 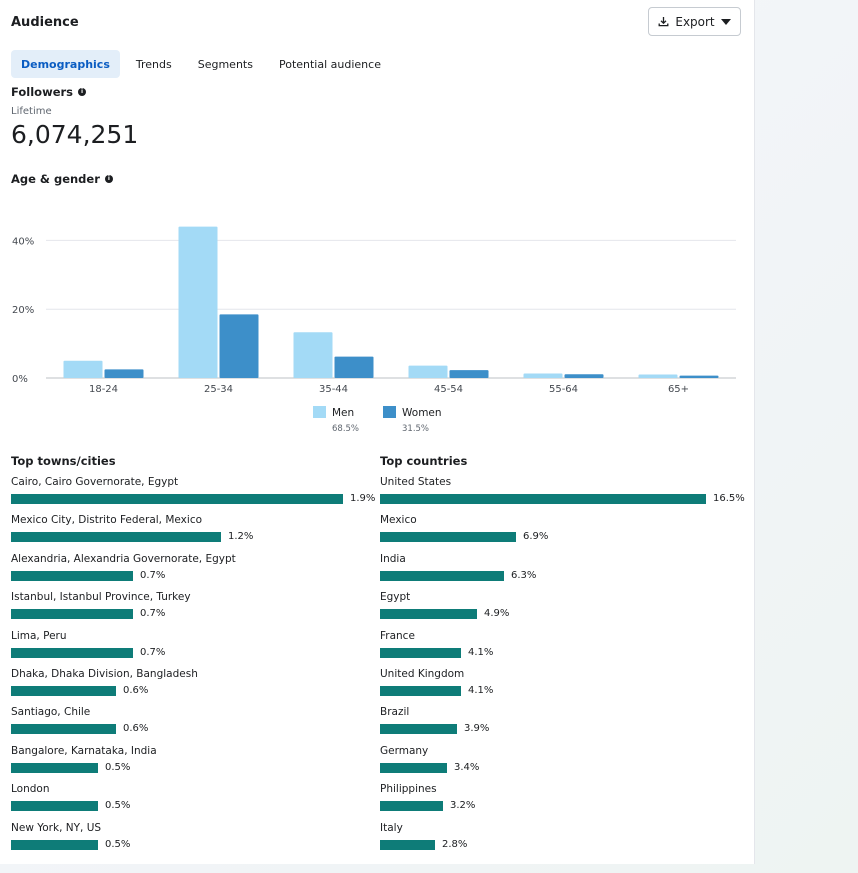 What do you see at coordinates (218, 389) in the screenshot?
I see `x-tick-label: 25-34` at bounding box center [218, 389].